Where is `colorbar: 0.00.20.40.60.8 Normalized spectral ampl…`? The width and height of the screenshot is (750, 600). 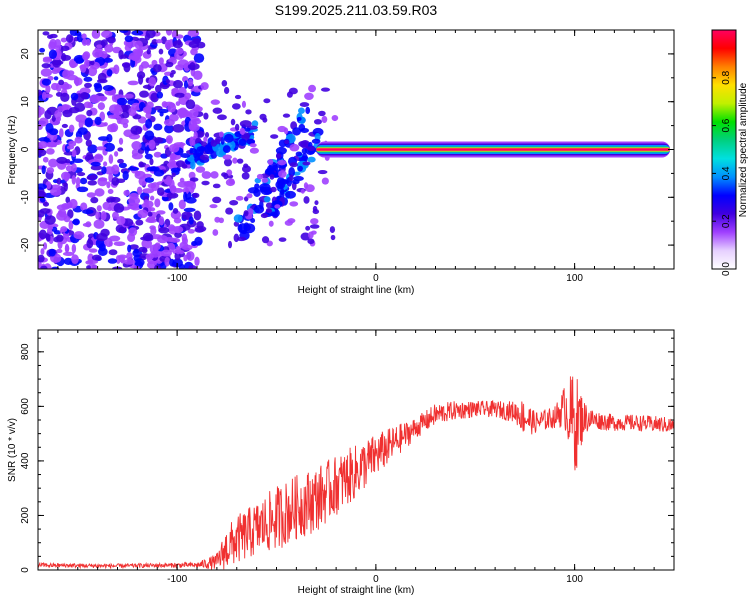 colorbar: 0.00.20.40.60.8 Normalized spectral ampl… is located at coordinates (730, 152).